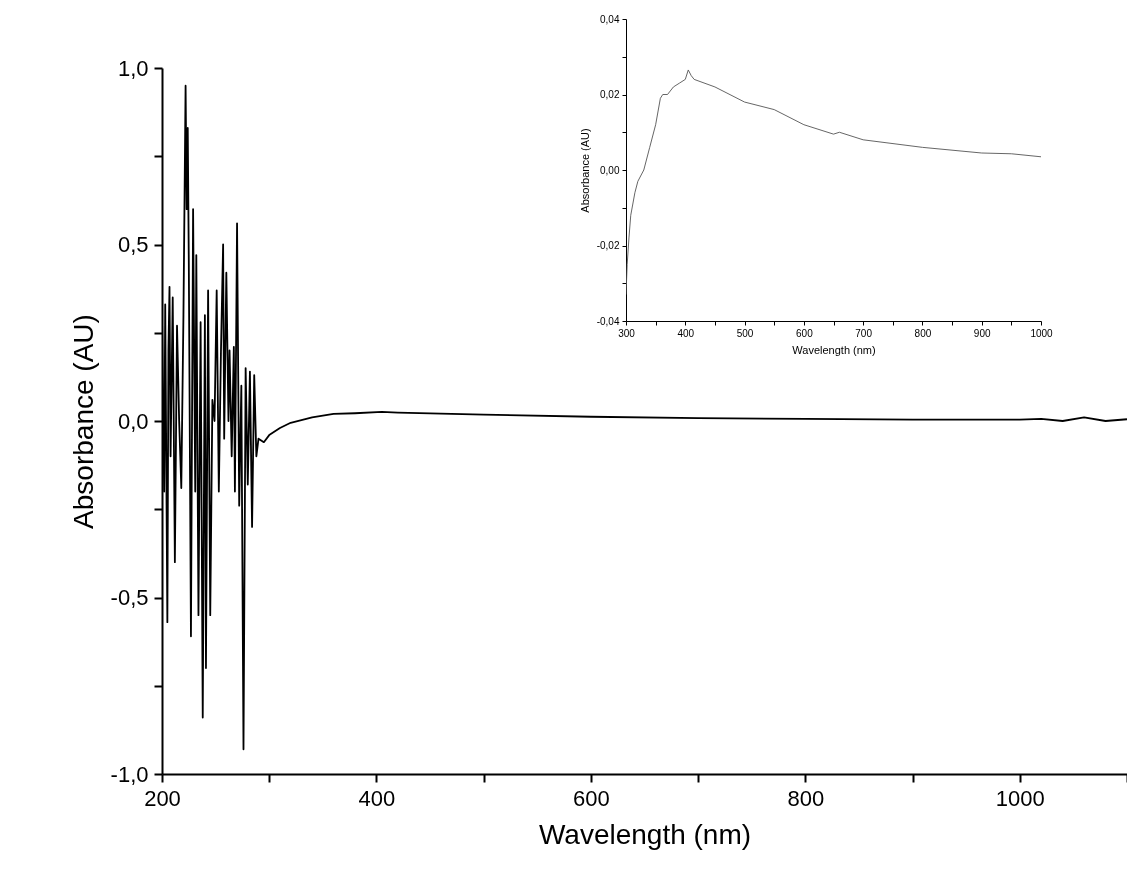 This screenshot has width=1127, height=885. I want to click on y-tick-label: -0,04, so click(608, 321).